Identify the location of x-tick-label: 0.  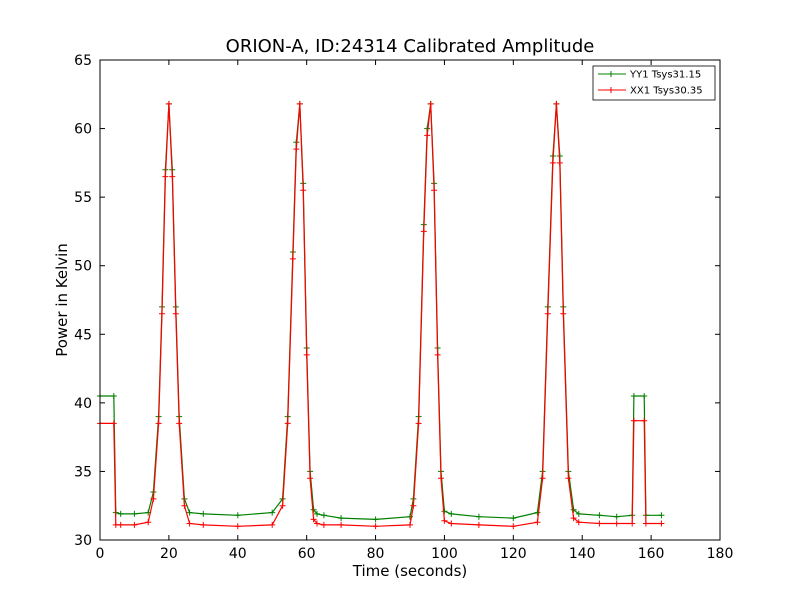
(100, 554).